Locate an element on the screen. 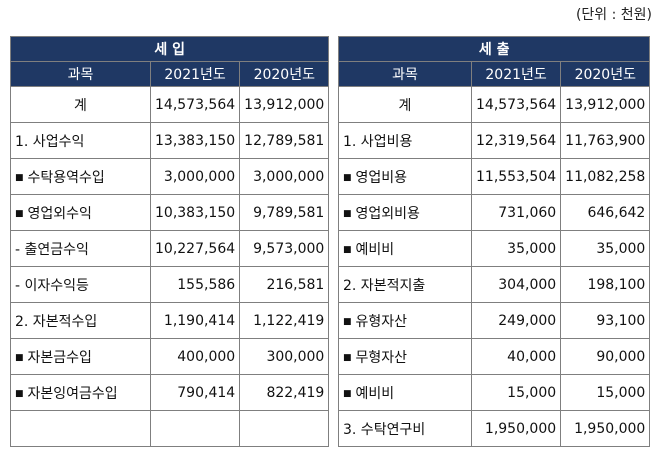 The width and height of the screenshot is (662, 454). value-2020: 822,419 is located at coordinates (284, 392).